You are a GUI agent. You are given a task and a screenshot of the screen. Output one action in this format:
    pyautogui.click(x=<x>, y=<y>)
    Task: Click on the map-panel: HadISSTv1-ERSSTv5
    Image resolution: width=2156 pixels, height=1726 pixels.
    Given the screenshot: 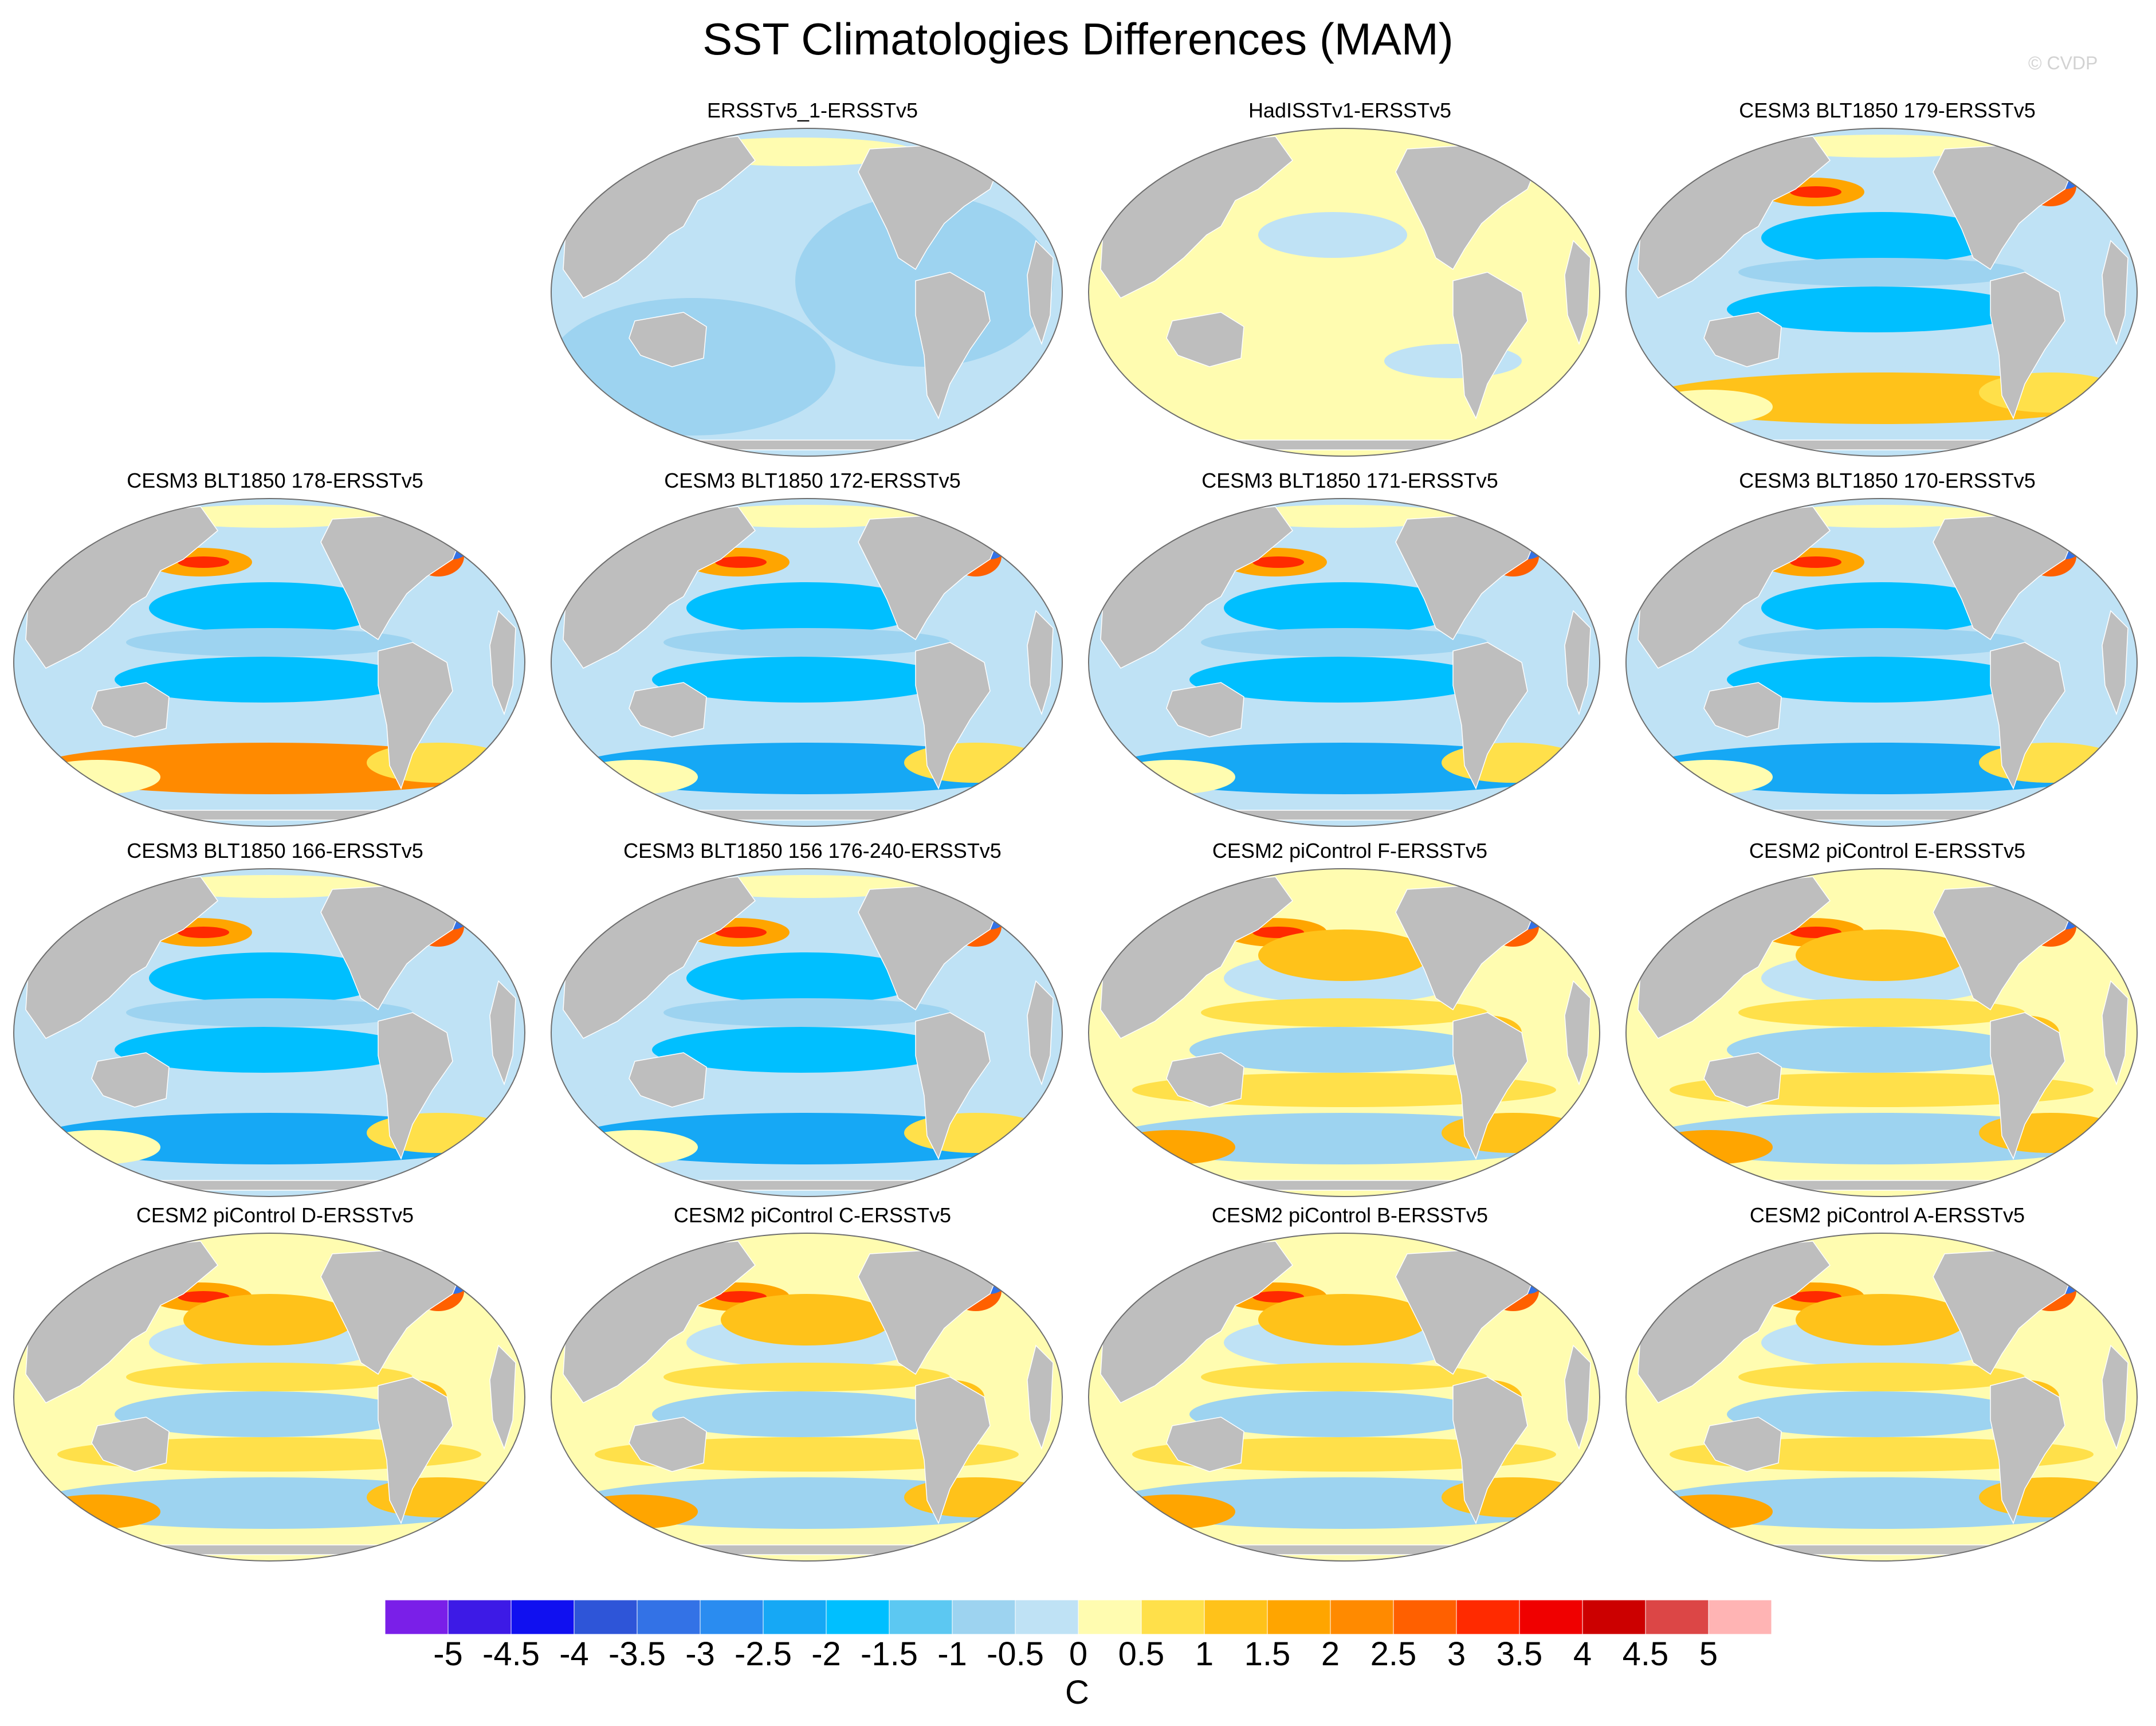 What is the action you would take?
    pyautogui.click(x=1349, y=280)
    